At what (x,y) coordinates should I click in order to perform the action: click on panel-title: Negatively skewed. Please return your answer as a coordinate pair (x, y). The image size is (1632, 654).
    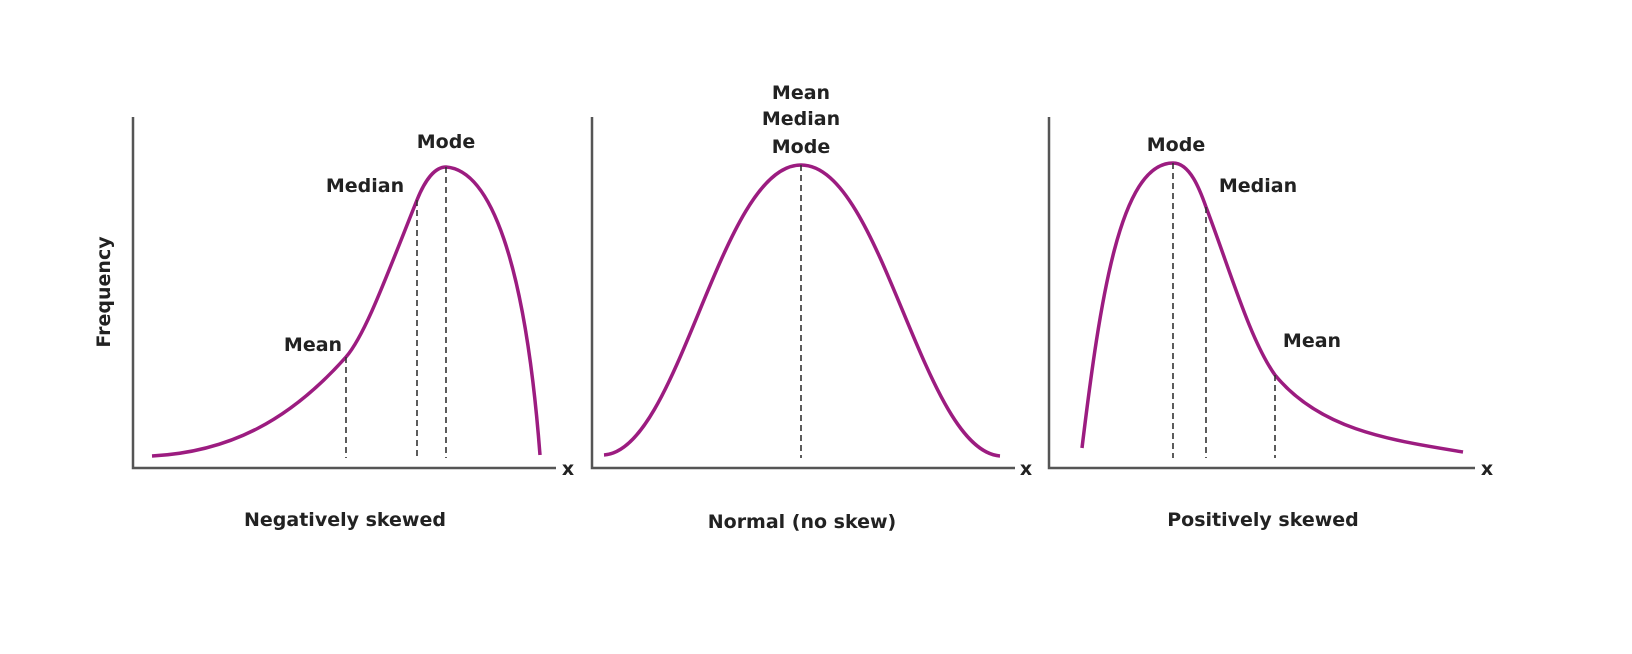
    Looking at the image, I should click on (345, 520).